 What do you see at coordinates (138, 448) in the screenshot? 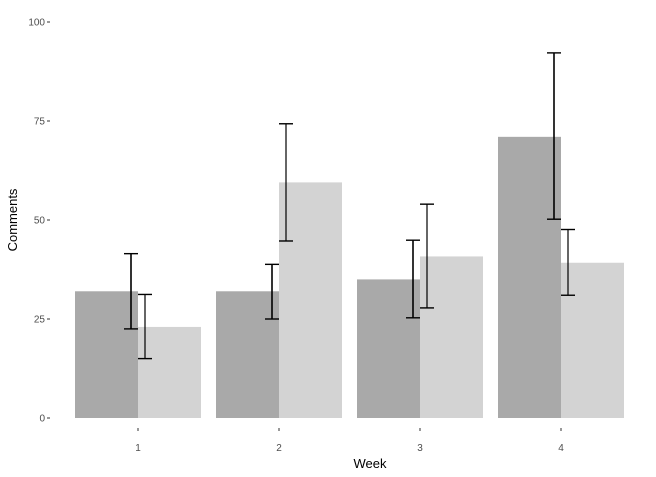
I see `x-tick-label: 1` at bounding box center [138, 448].